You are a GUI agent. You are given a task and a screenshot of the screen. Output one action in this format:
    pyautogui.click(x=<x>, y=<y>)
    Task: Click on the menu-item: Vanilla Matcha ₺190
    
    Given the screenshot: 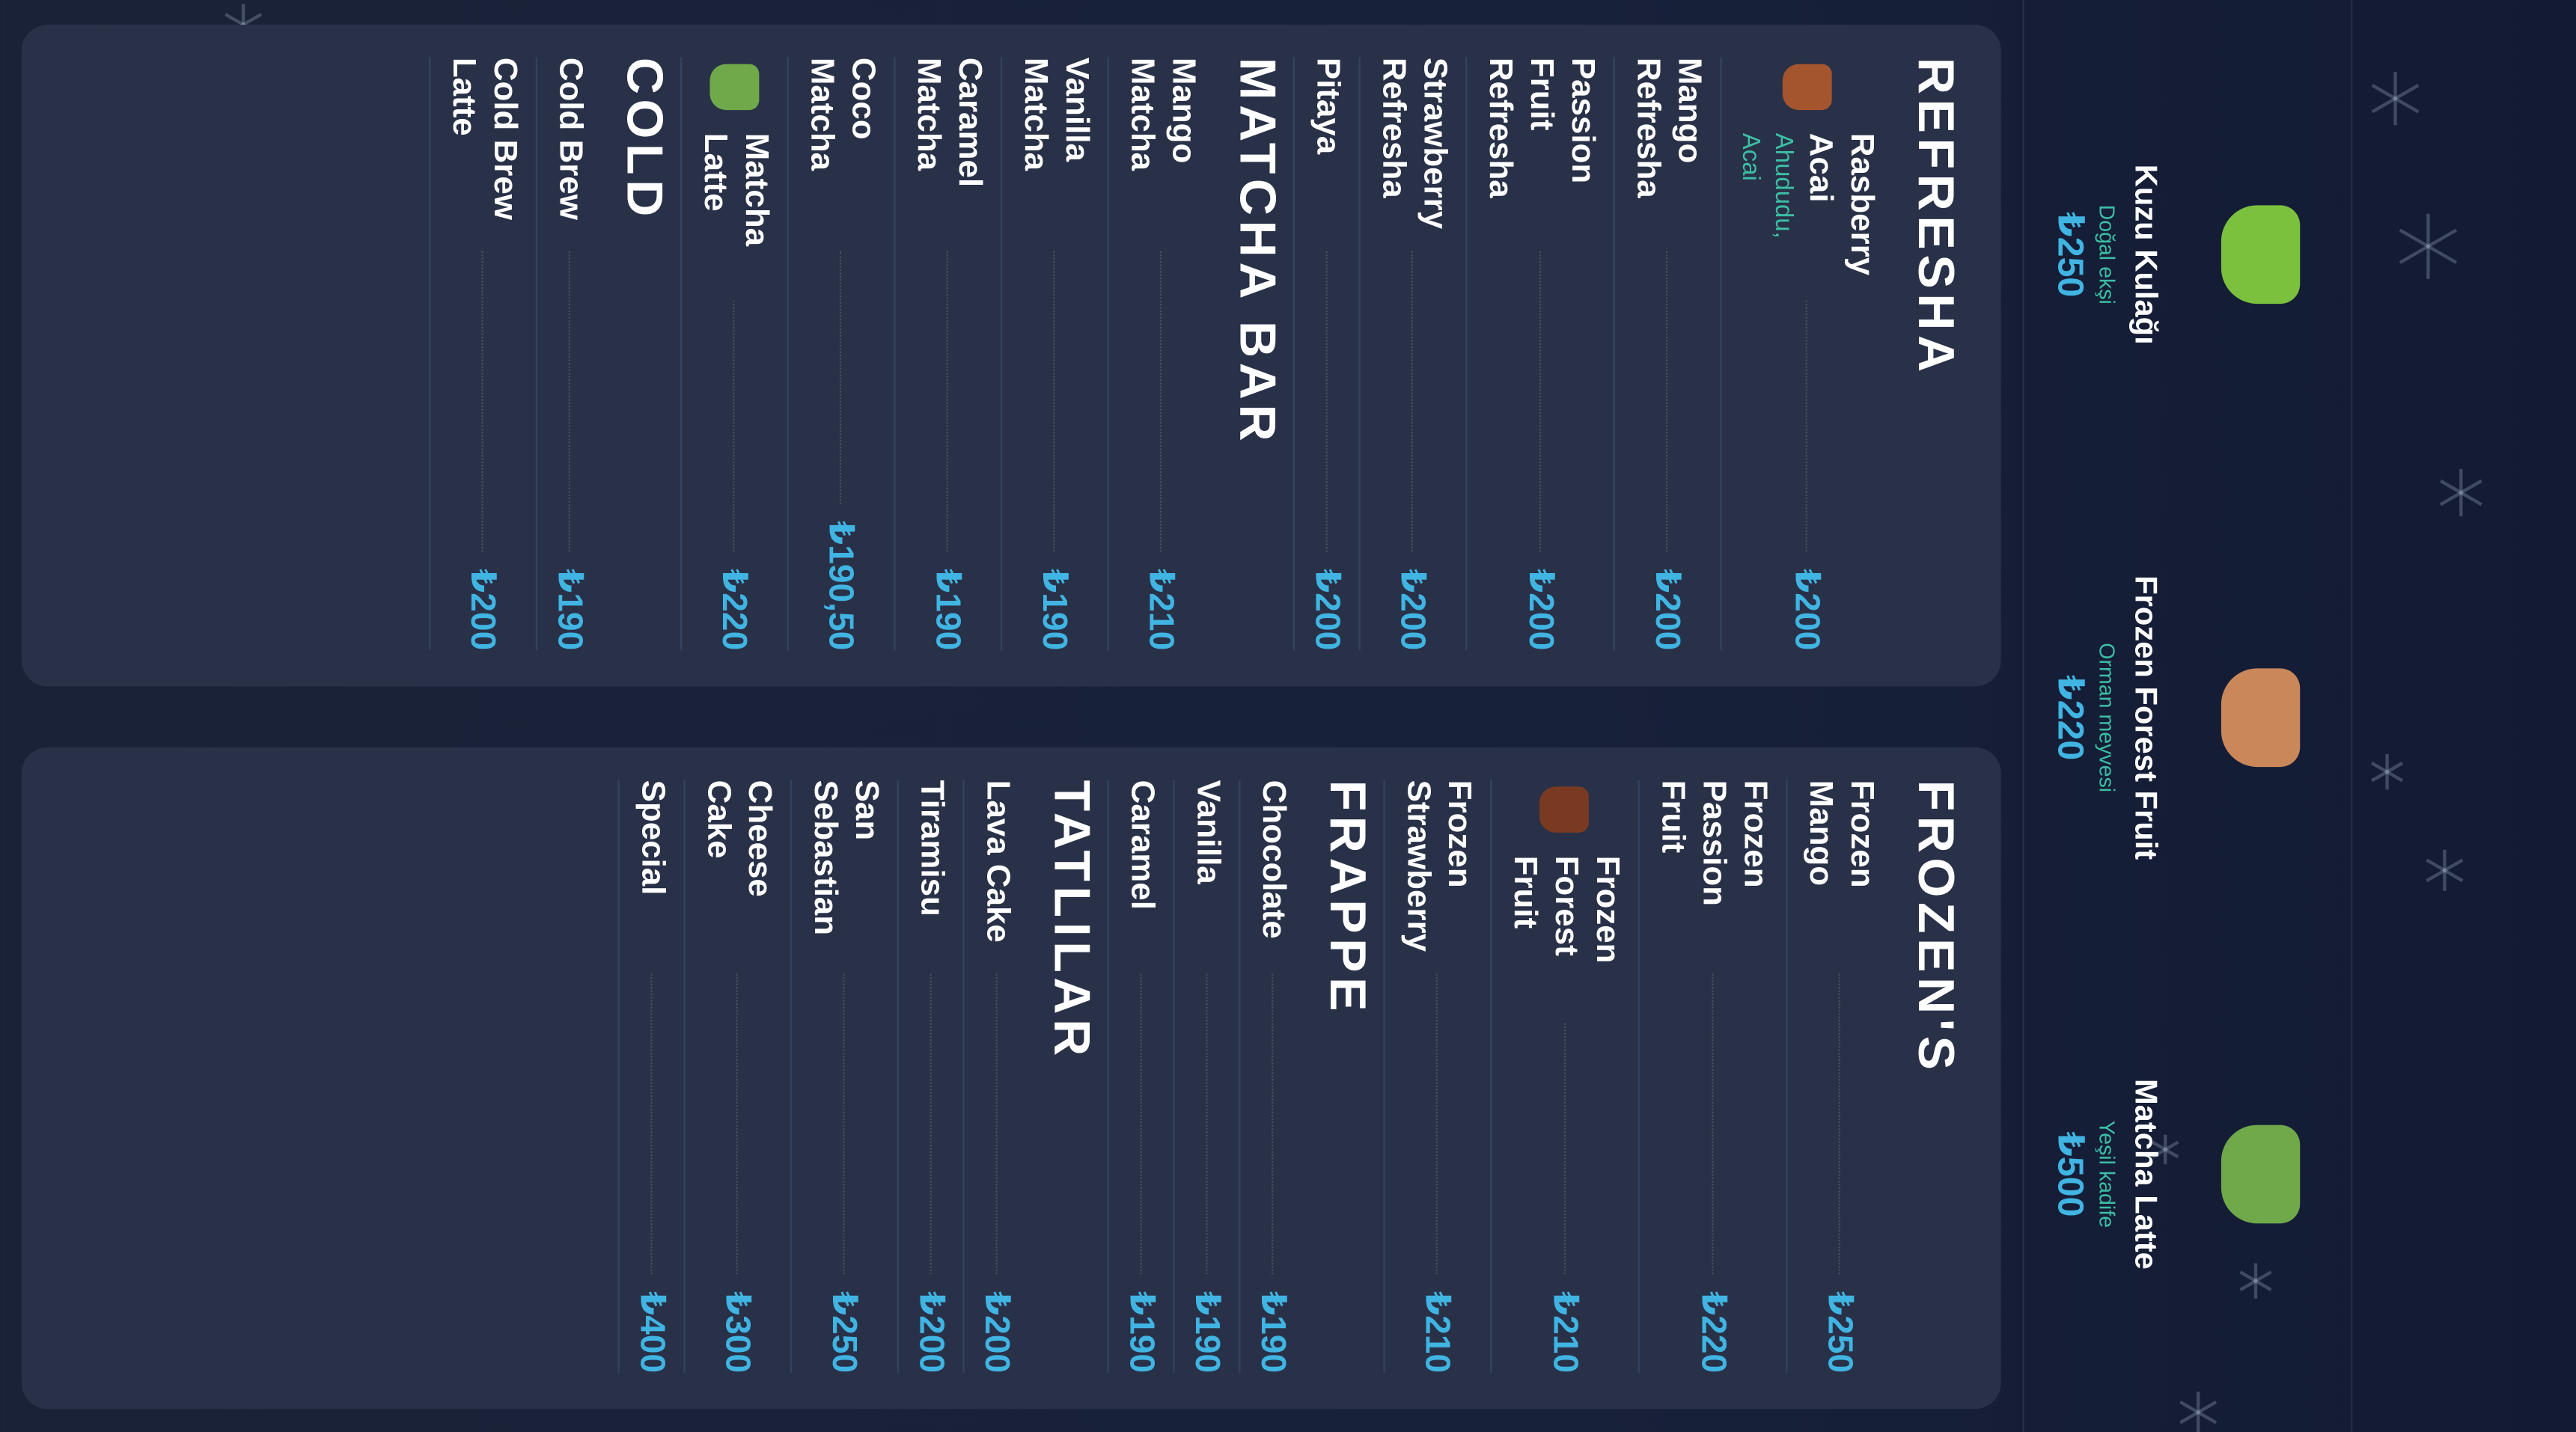 What is the action you would take?
    pyautogui.click(x=1054, y=354)
    